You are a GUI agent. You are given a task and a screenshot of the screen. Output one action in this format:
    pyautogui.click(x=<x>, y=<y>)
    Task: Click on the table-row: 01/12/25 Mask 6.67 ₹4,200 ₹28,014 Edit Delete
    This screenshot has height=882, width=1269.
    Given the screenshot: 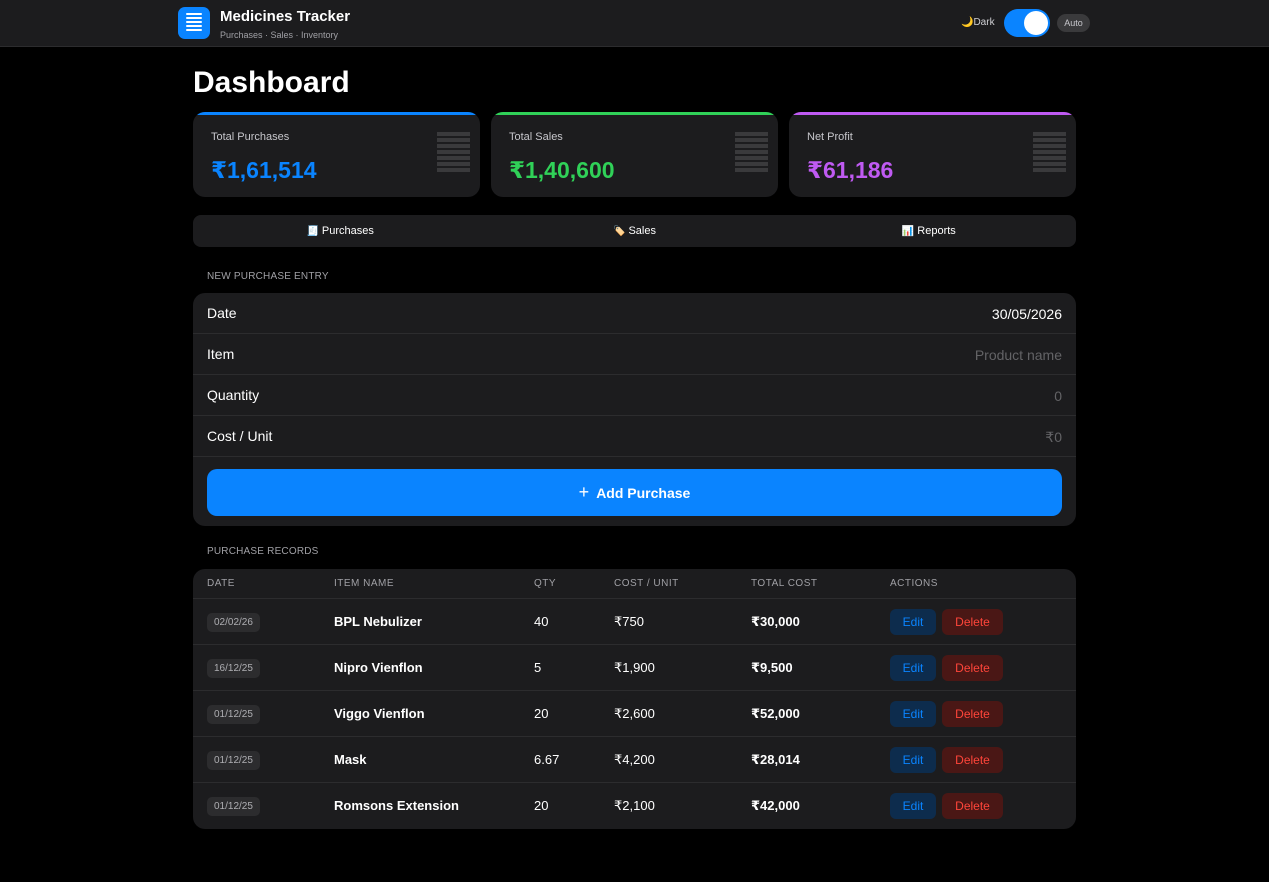 What is the action you would take?
    pyautogui.click(x=634, y=760)
    